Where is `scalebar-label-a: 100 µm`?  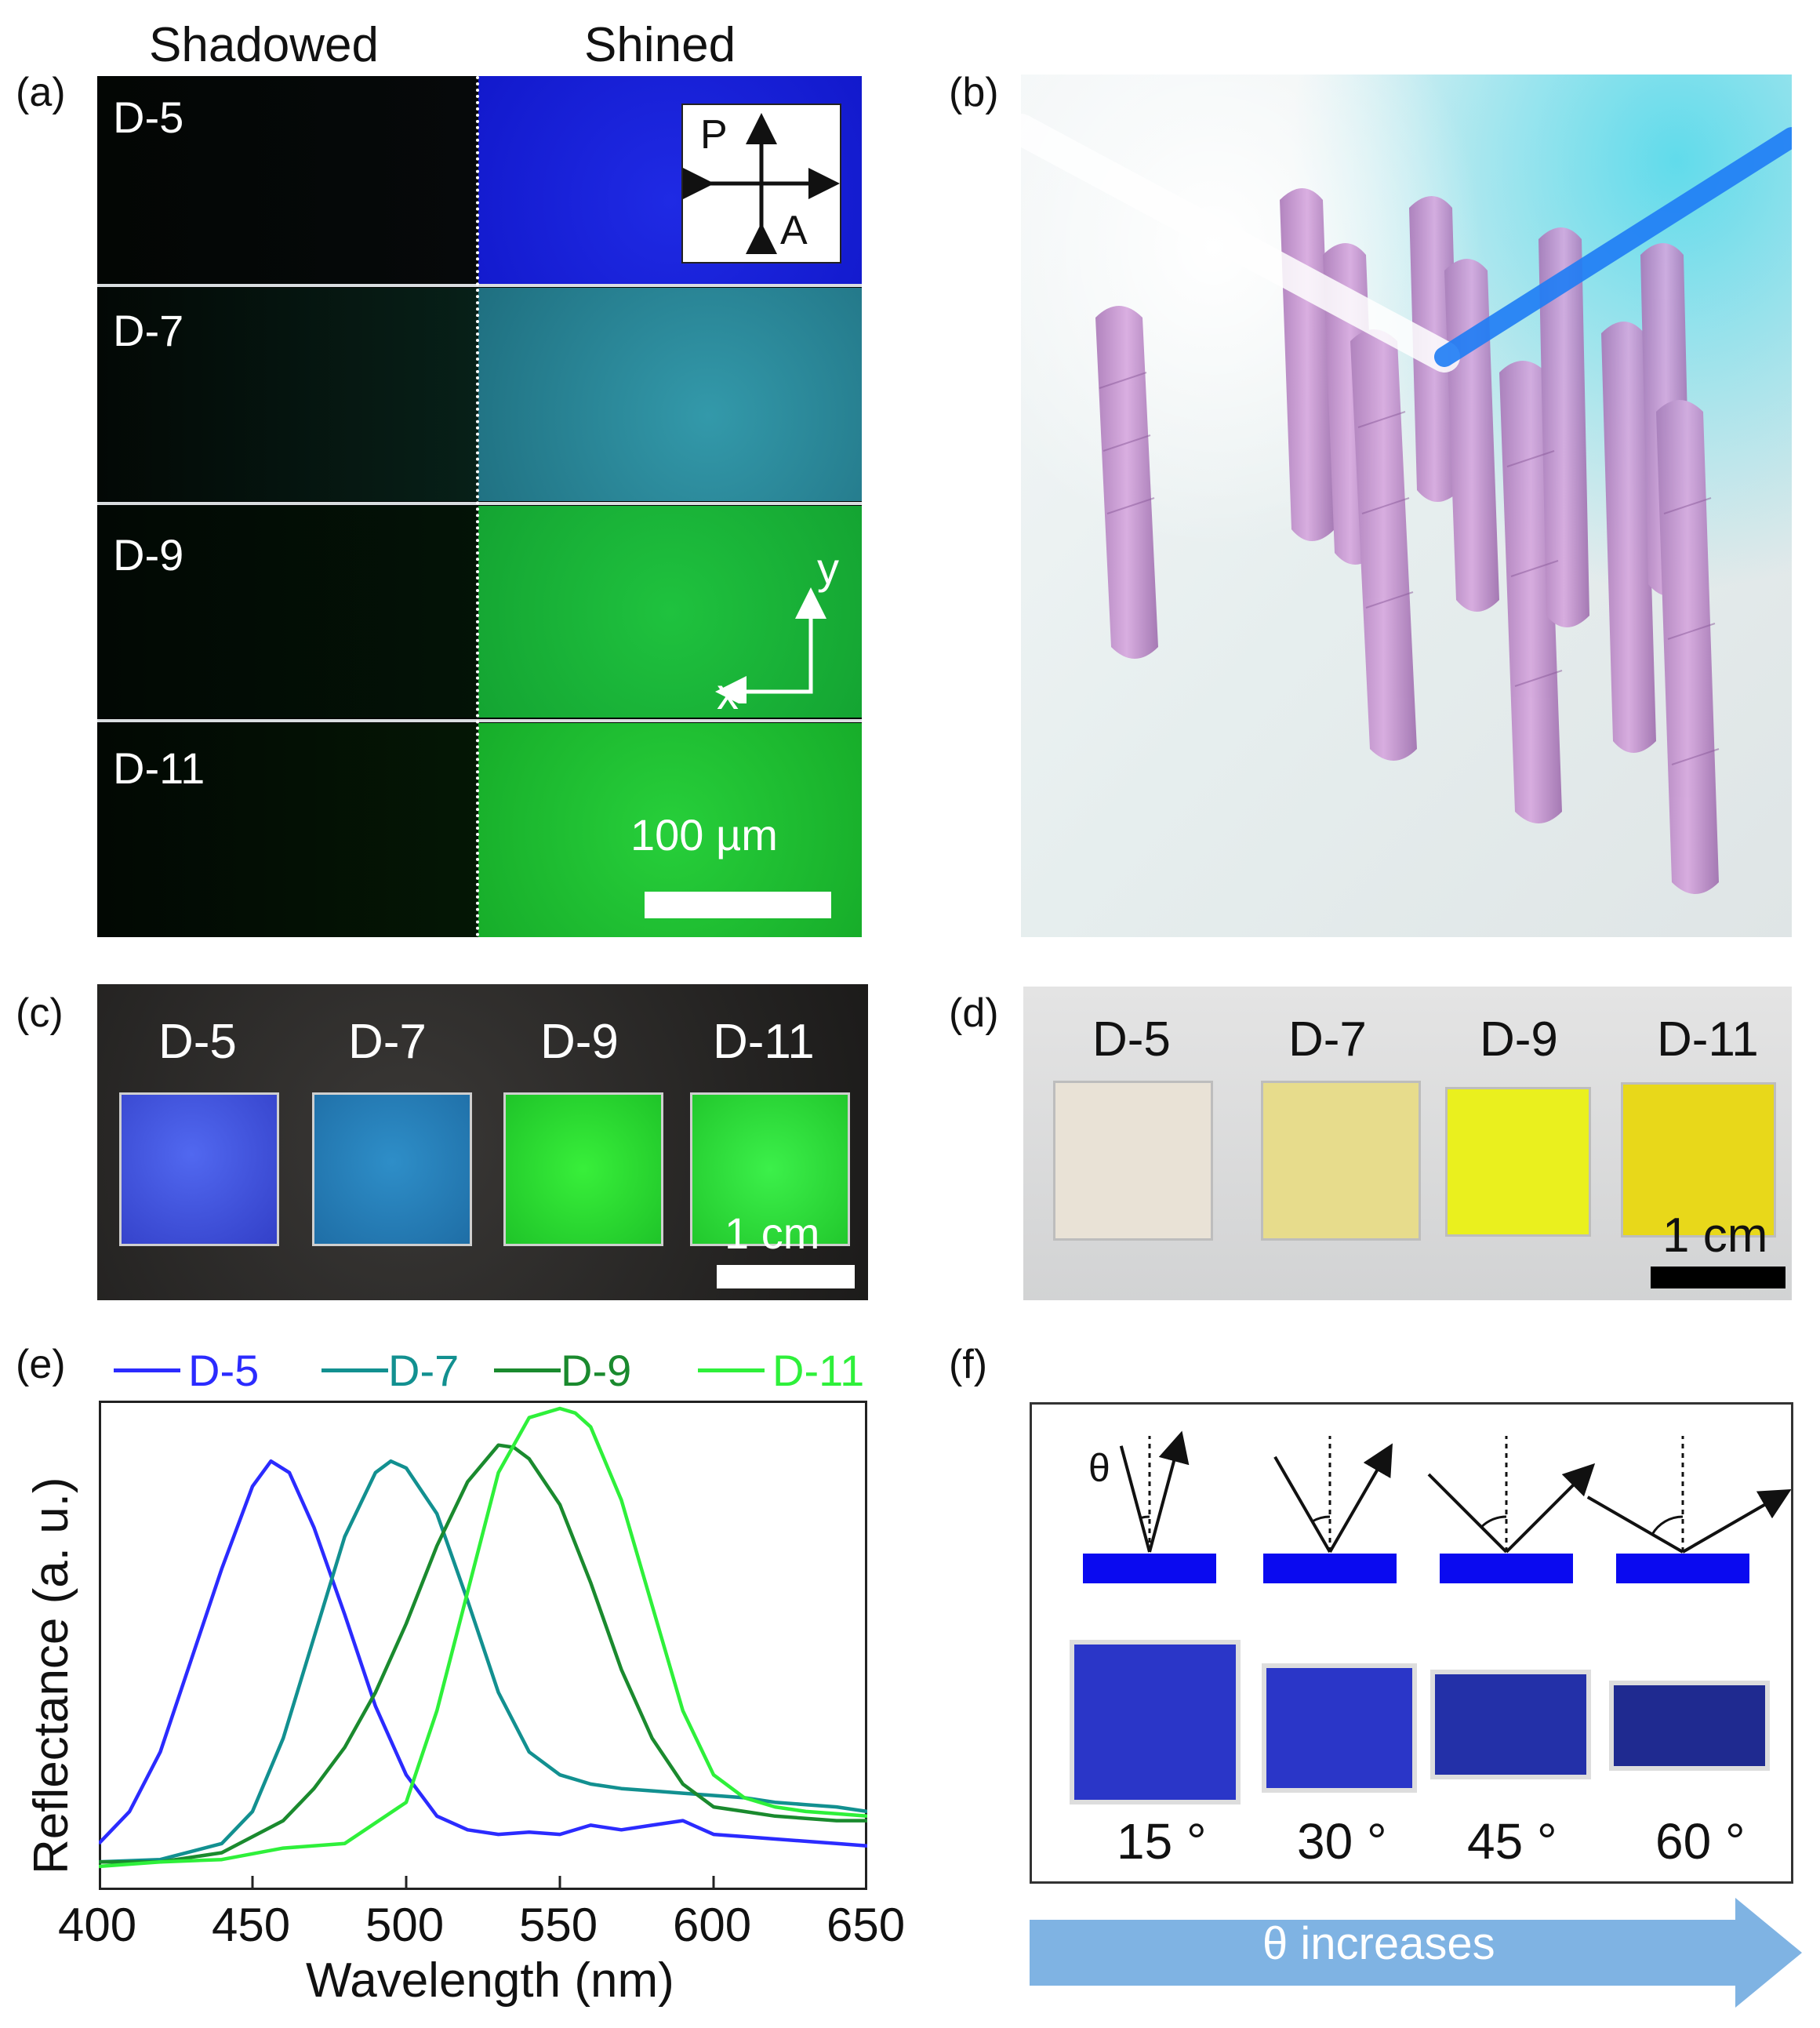 scalebar-label-a: 100 µm is located at coordinates (704, 835).